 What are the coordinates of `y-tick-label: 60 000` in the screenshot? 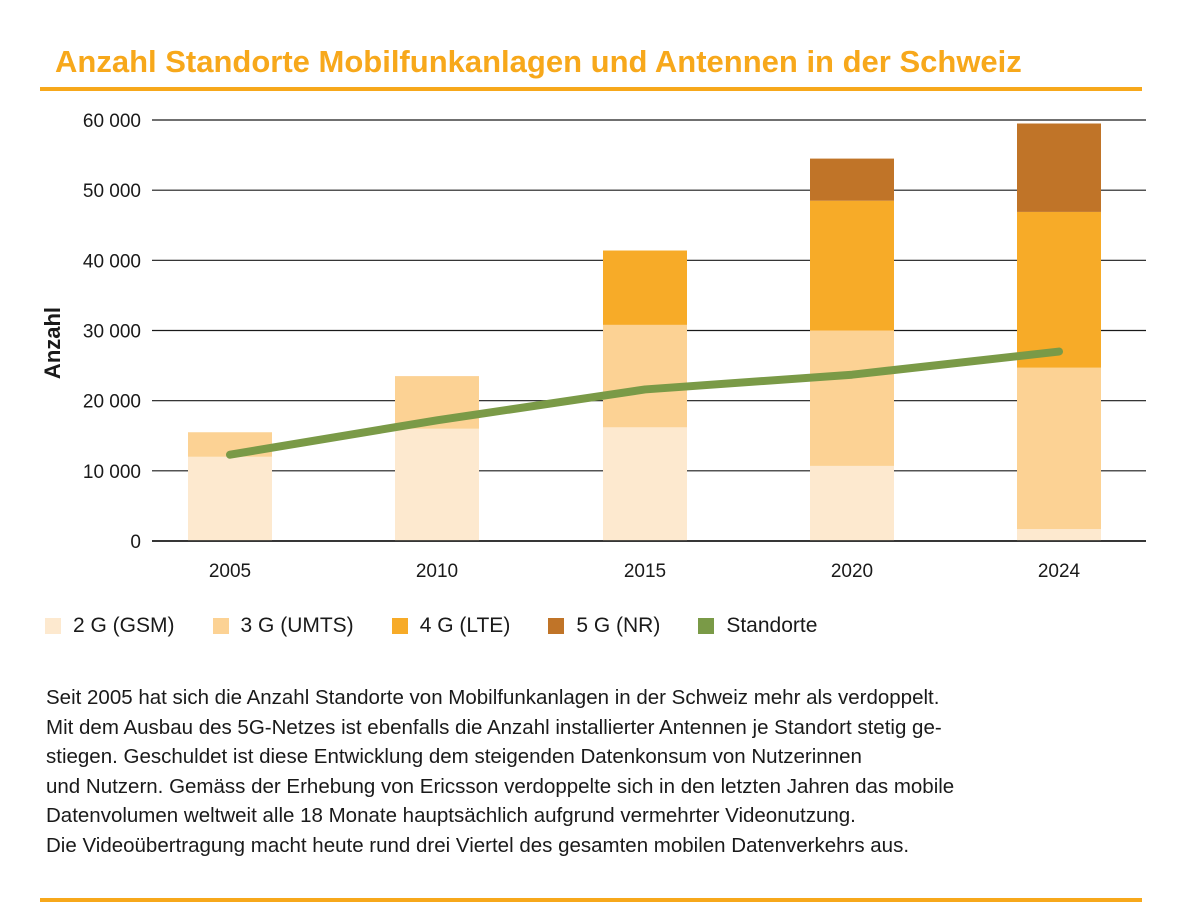 It's located at (112, 121).